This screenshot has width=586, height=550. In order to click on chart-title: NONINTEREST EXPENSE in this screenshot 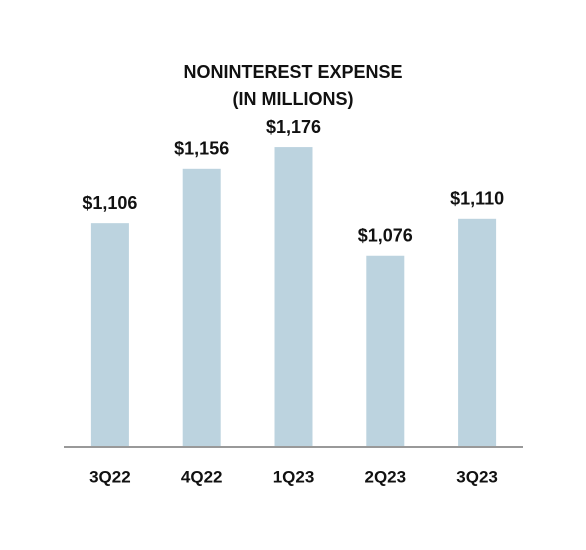, I will do `click(292, 72)`.